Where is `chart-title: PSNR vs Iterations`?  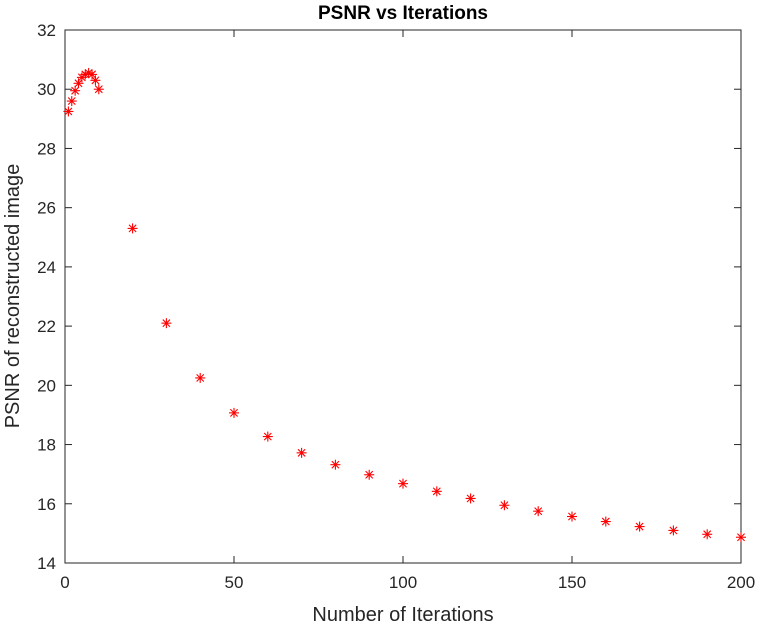
chart-title: PSNR vs Iterations is located at coordinates (403, 13).